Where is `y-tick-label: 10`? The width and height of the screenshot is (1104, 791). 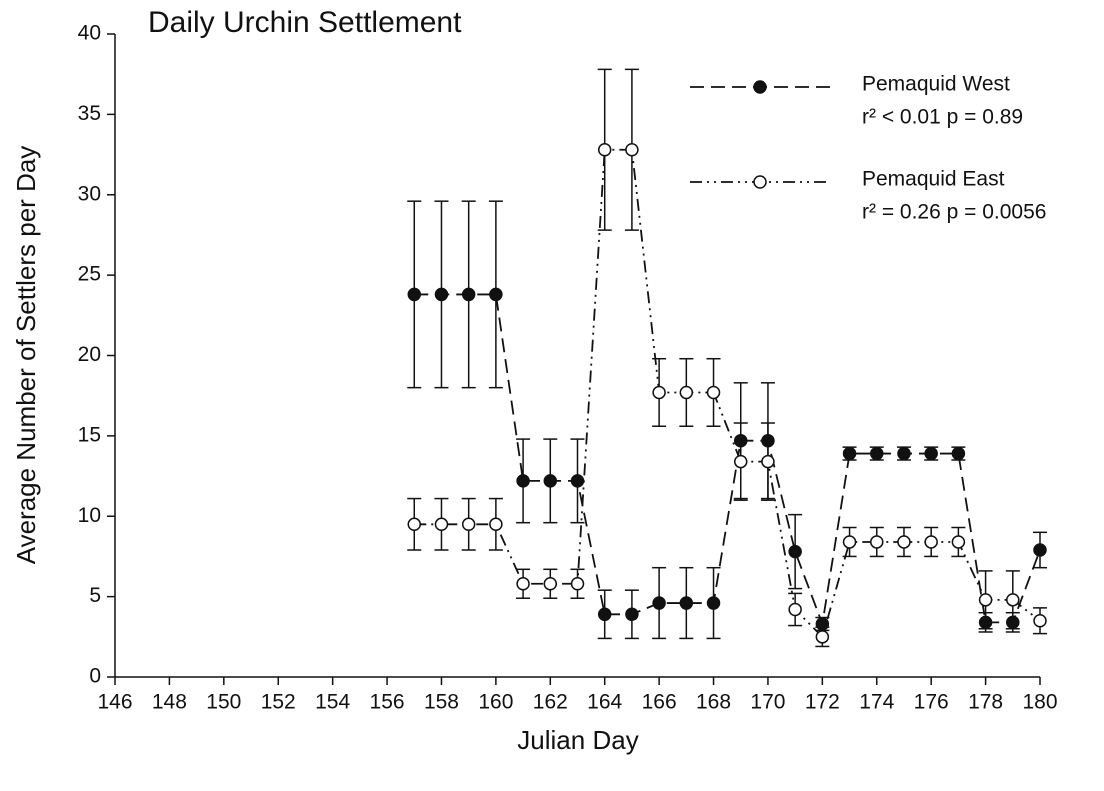
y-tick-label: 10 is located at coordinates (89, 515).